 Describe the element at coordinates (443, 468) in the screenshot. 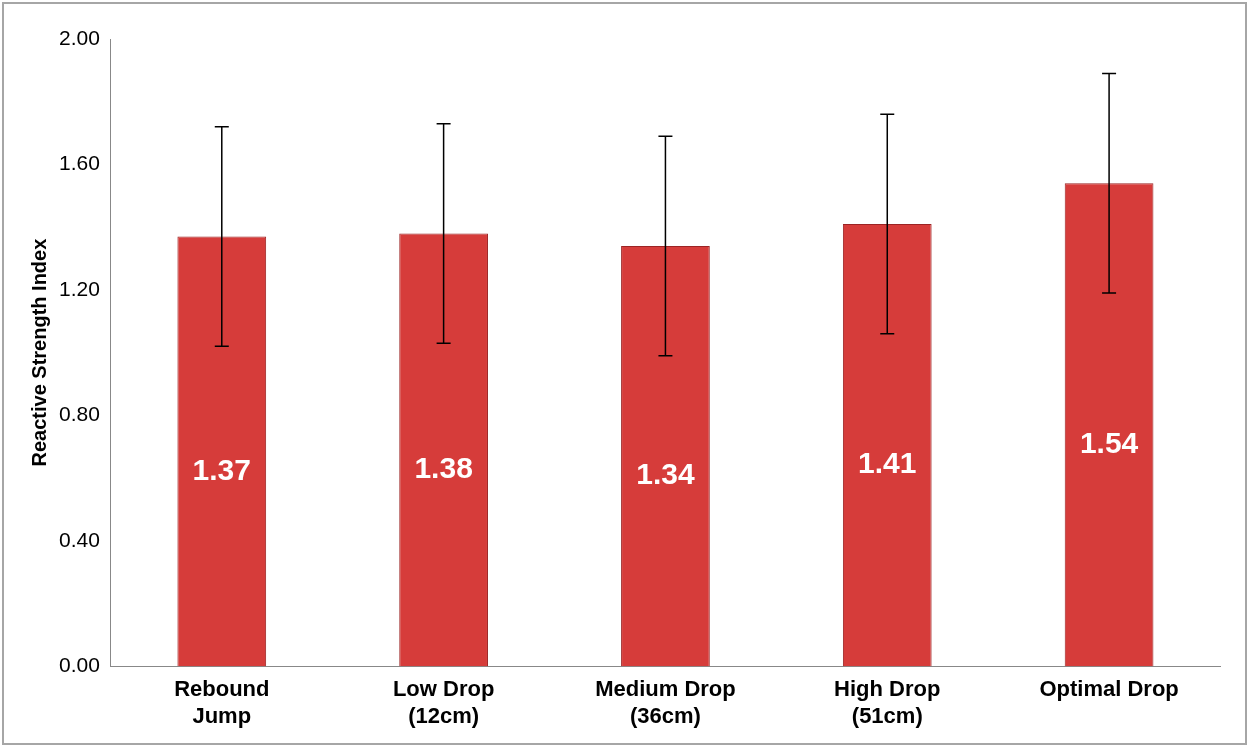

I see `data-label: 1.38` at that location.